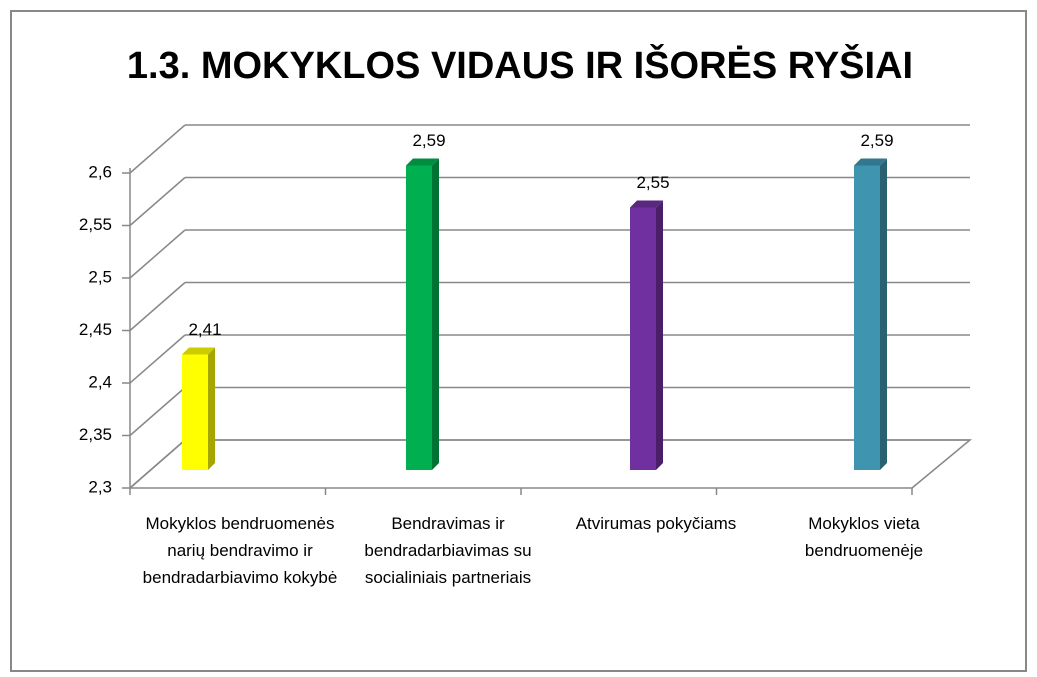 This screenshot has height=677, width=1037. What do you see at coordinates (520, 64) in the screenshot?
I see `chart-title: 1.3. MOKYKLOS VIDAUS IR IŠORĖS RYŠIAI` at bounding box center [520, 64].